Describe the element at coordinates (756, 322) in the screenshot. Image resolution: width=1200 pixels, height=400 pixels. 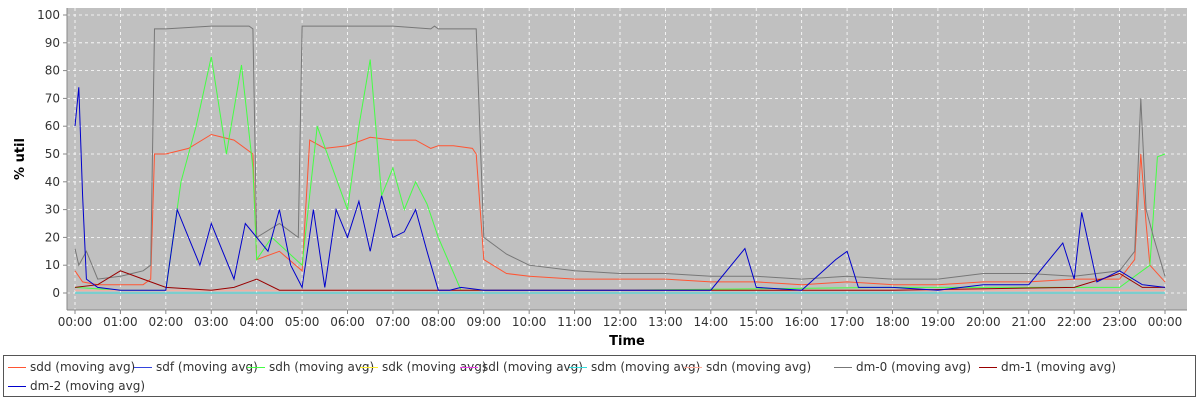
I see `x-tick-label: 15:00` at that location.